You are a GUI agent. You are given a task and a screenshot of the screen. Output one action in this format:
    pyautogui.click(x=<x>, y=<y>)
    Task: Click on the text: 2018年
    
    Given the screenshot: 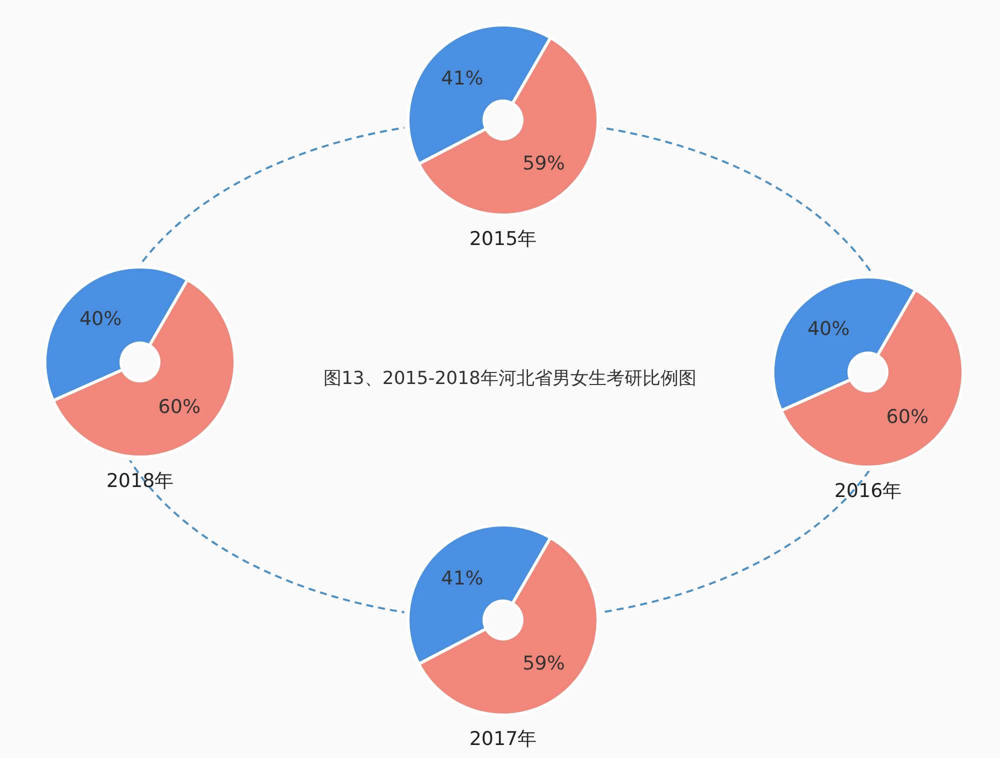 What is the action you would take?
    pyautogui.click(x=140, y=481)
    